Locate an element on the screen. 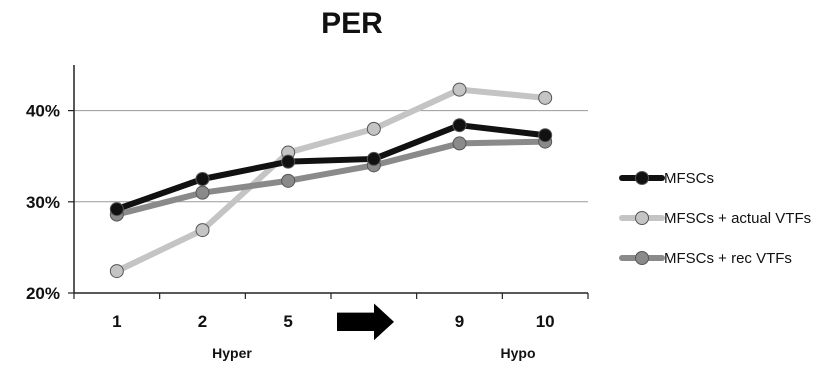  annotation-hypo: Hypo is located at coordinates (518, 353).